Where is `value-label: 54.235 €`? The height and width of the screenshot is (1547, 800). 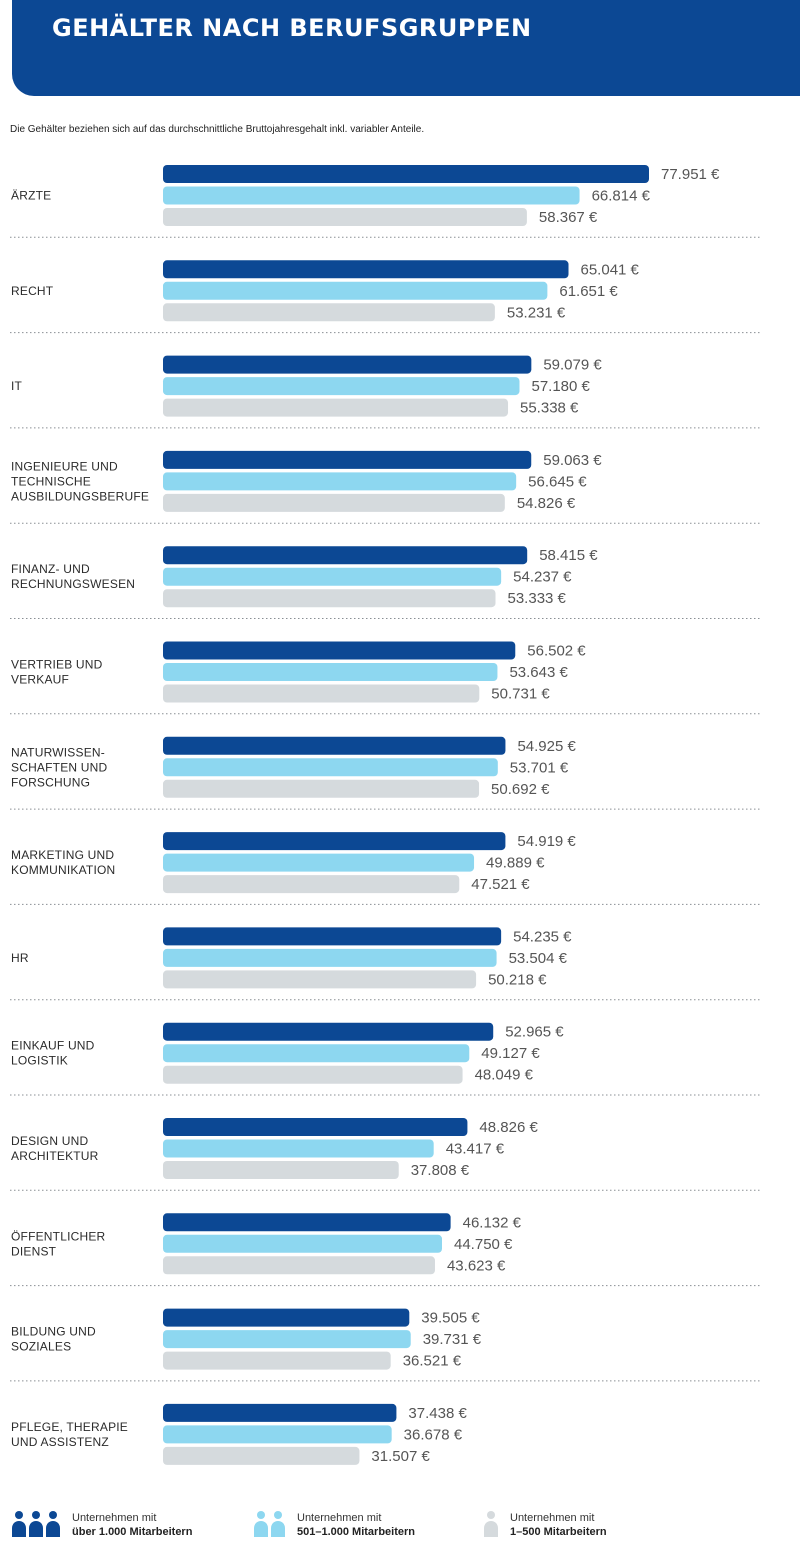 value-label: 54.235 € is located at coordinates (542, 936).